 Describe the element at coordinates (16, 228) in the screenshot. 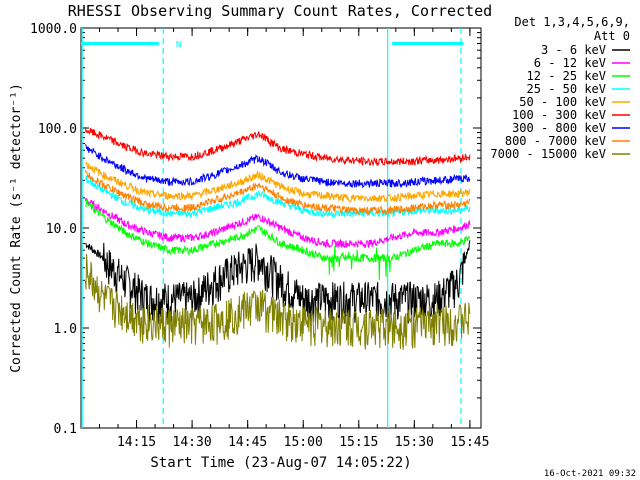

I see `y-axis-label: Corrected Count Rate (s⁻¹ detector⁻¹)` at that location.